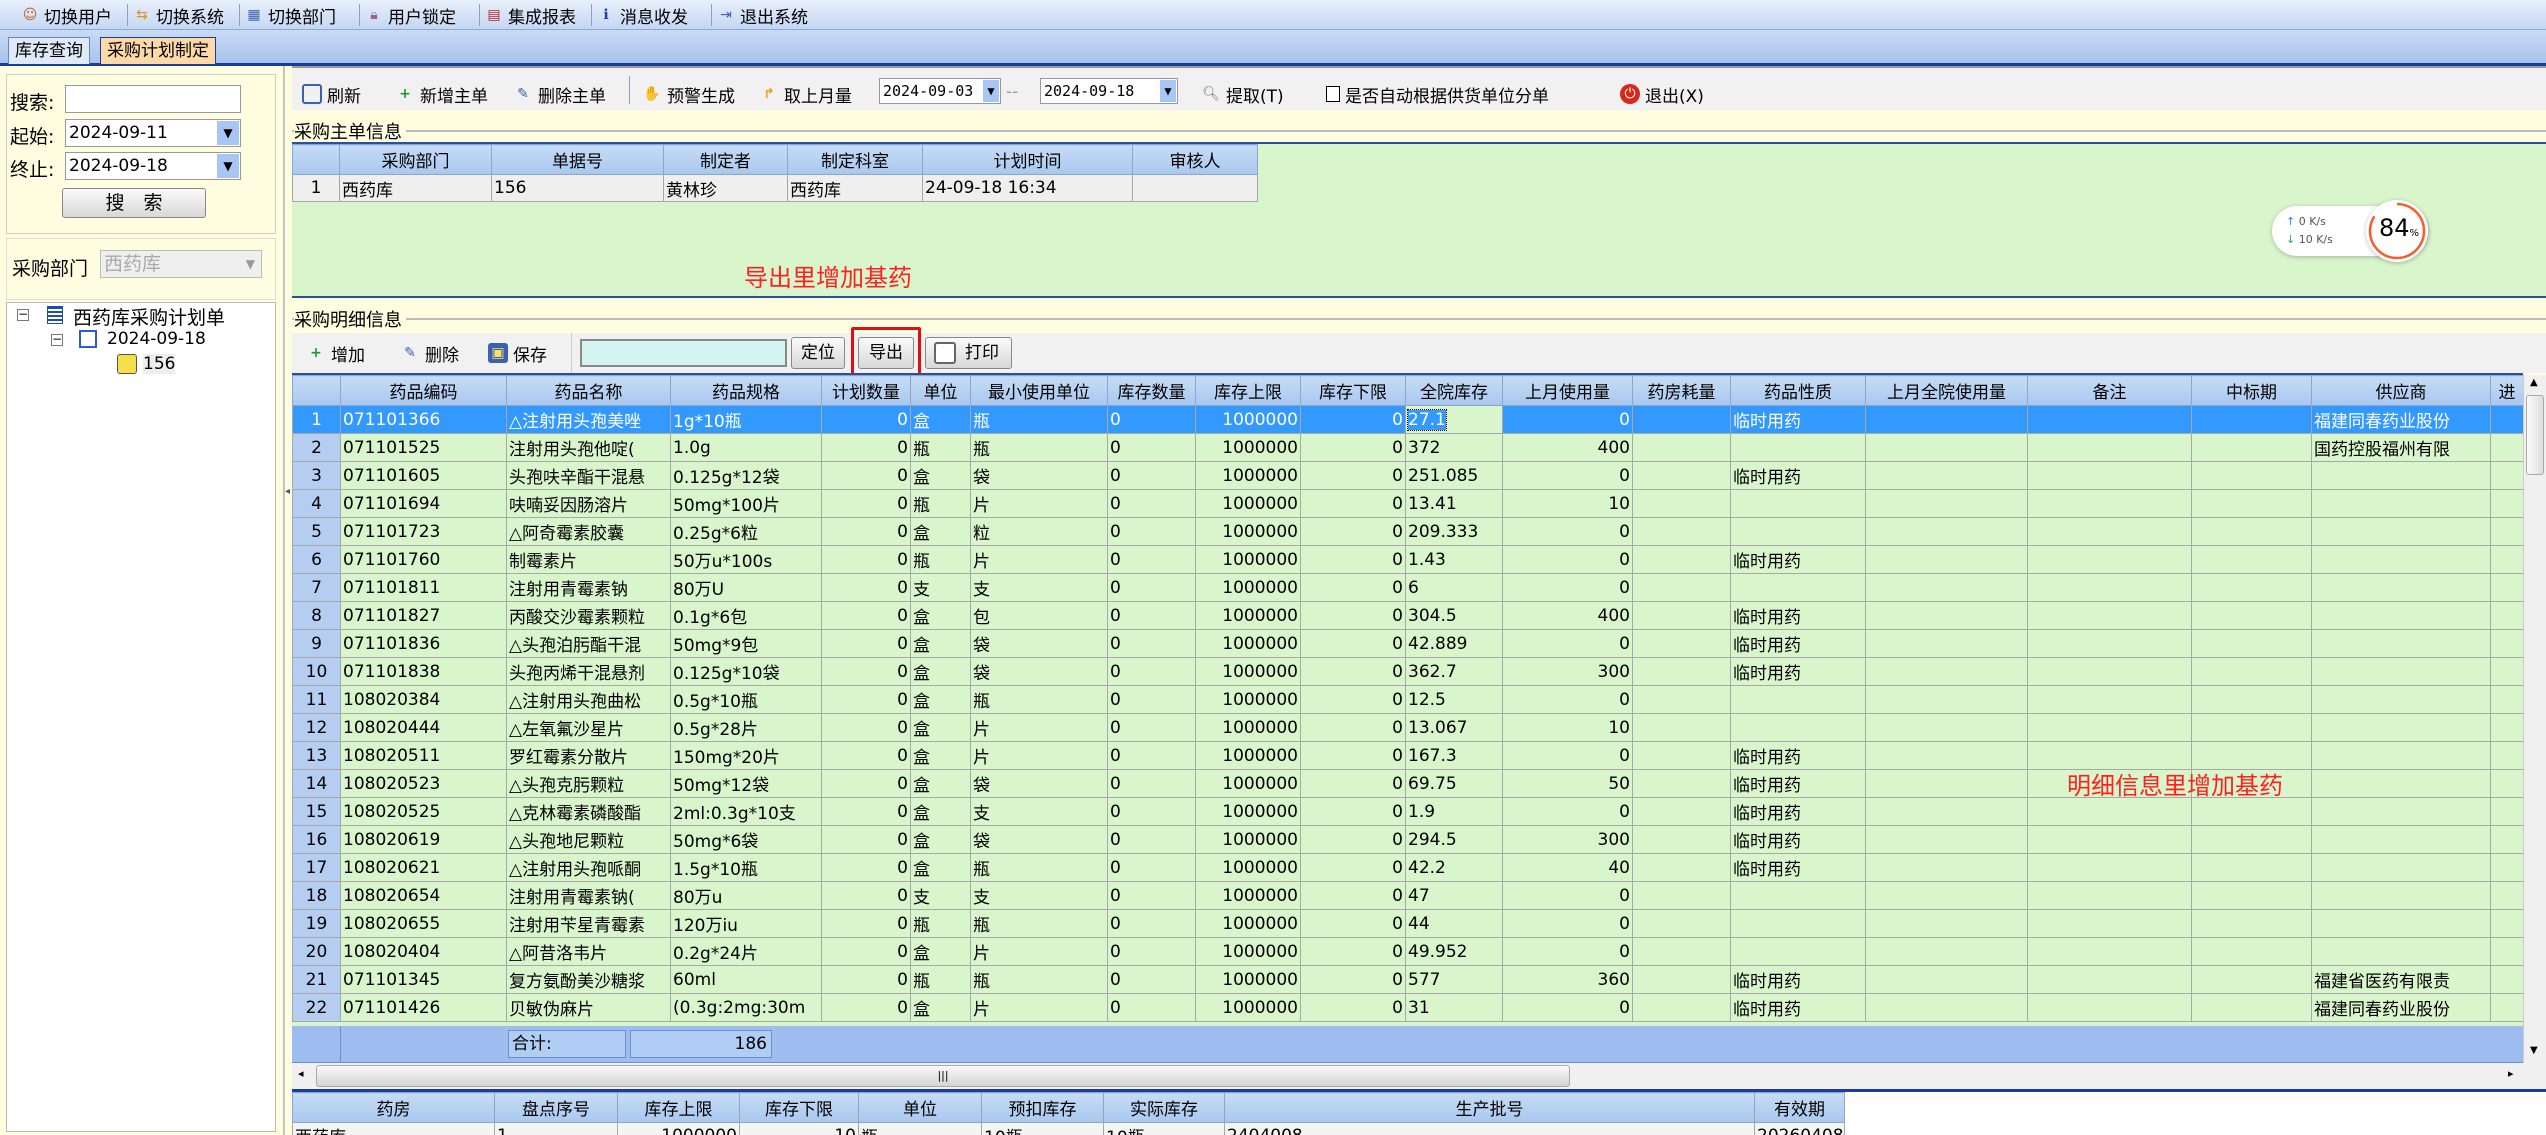 This screenshot has width=2546, height=1135. Describe the element at coordinates (1567, 727) in the screenshot. I see `table-cell: 10` at that location.